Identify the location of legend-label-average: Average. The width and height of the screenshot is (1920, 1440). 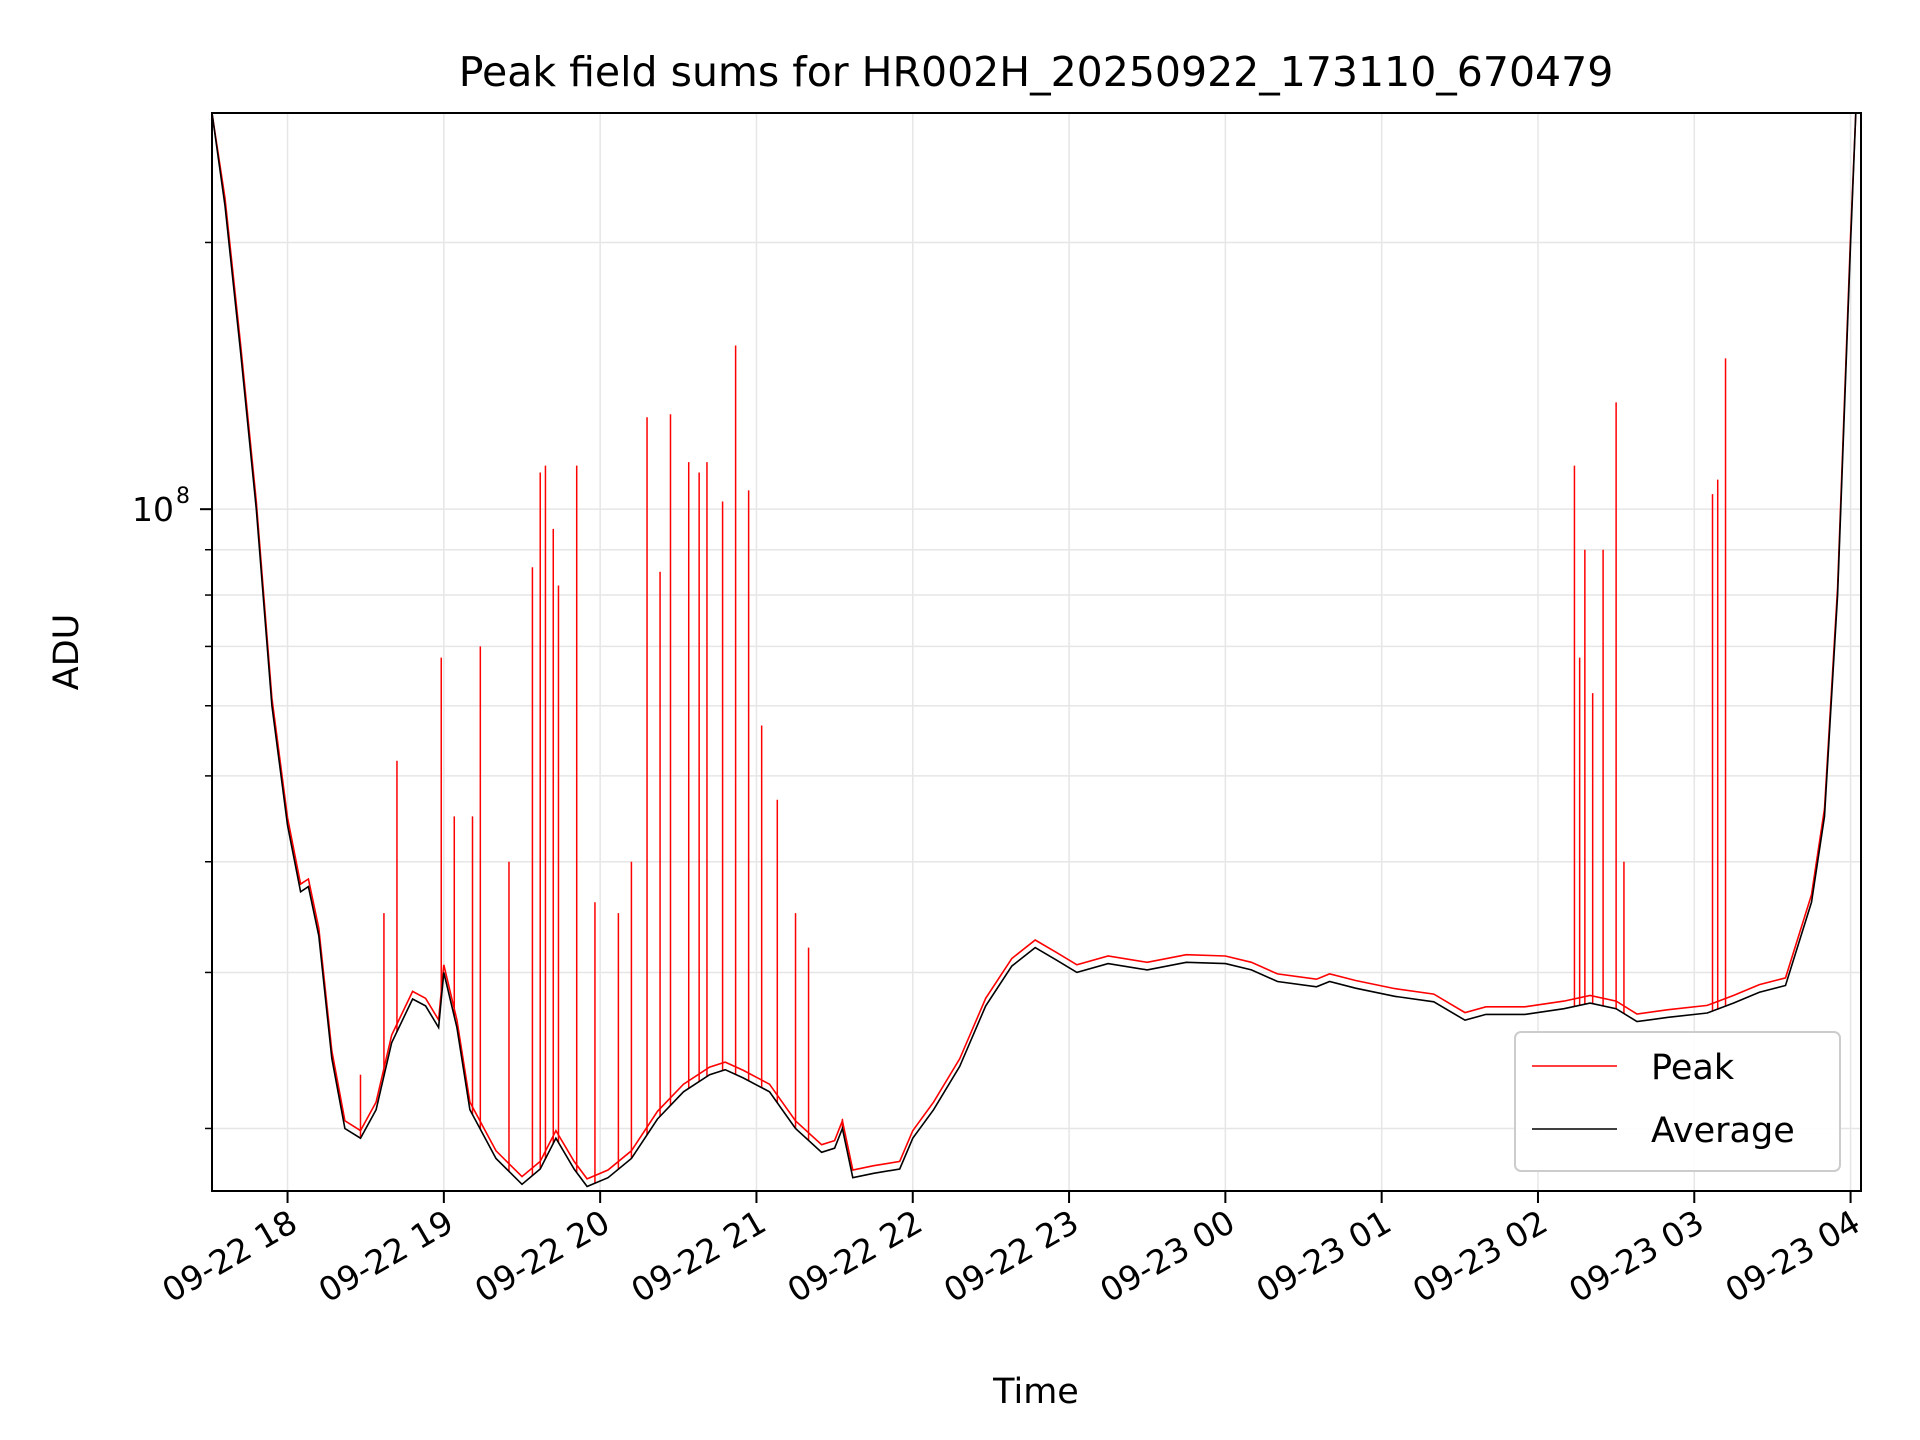
(1723, 1131).